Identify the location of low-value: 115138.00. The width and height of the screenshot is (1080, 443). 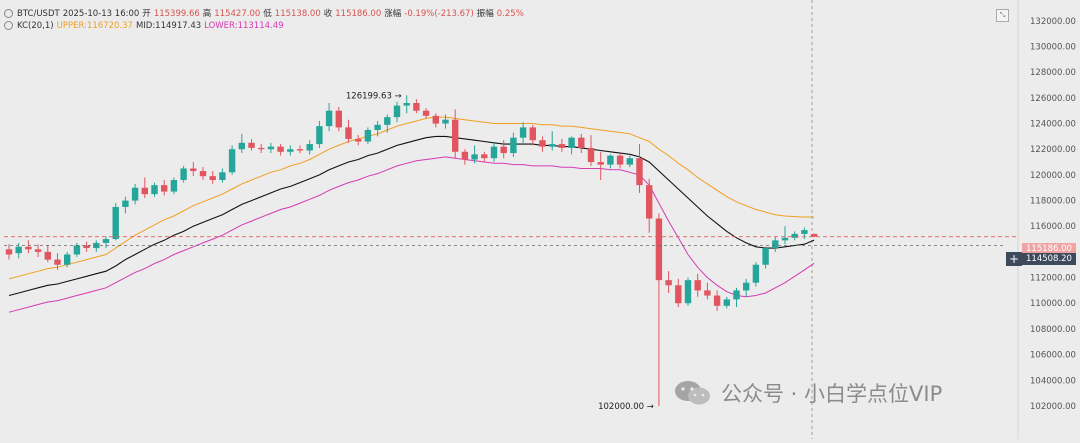
(297, 14).